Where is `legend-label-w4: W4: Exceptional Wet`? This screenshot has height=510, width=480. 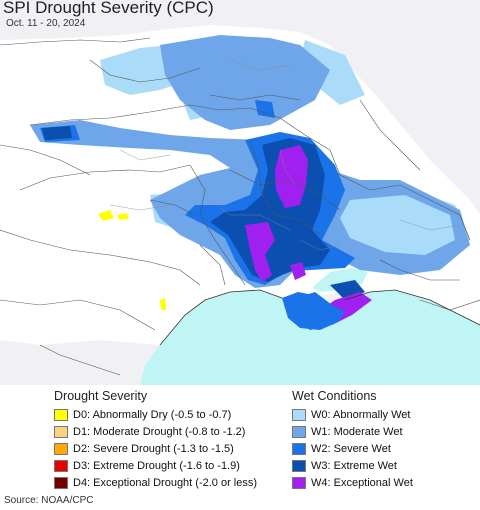 legend-label-w4: W4: Exceptional Wet is located at coordinates (362, 482).